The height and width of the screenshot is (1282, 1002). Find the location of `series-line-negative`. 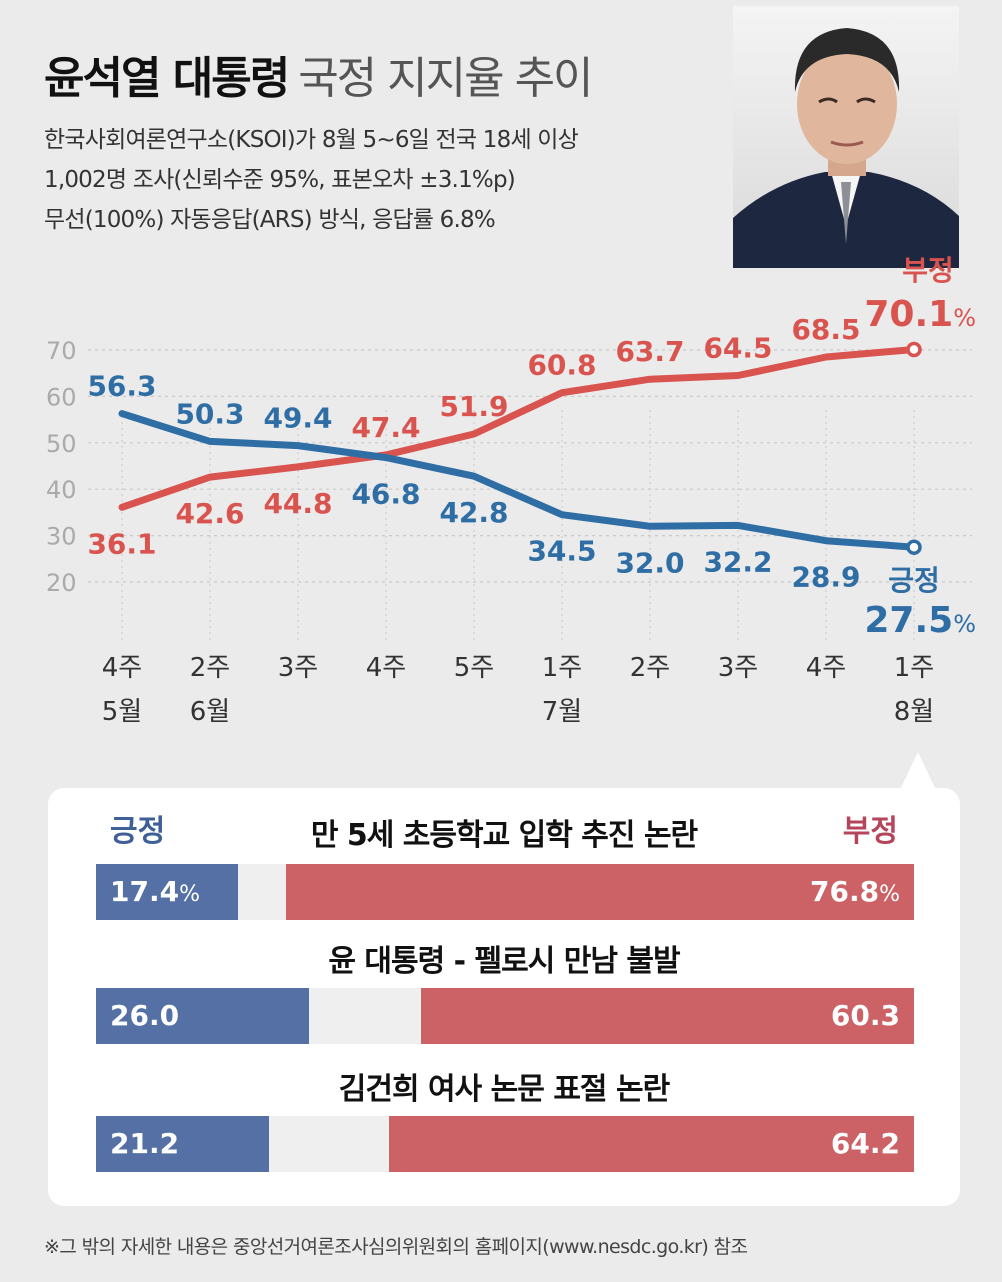

series-line-negative is located at coordinates (518, 428).